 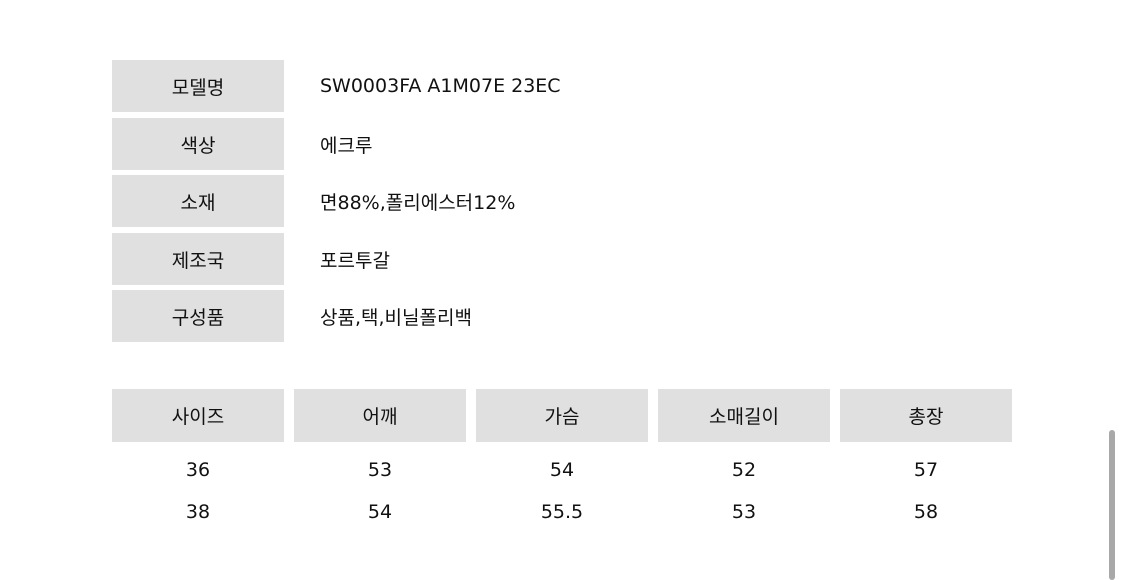 I want to click on scrollbar, so click(x=1112, y=505).